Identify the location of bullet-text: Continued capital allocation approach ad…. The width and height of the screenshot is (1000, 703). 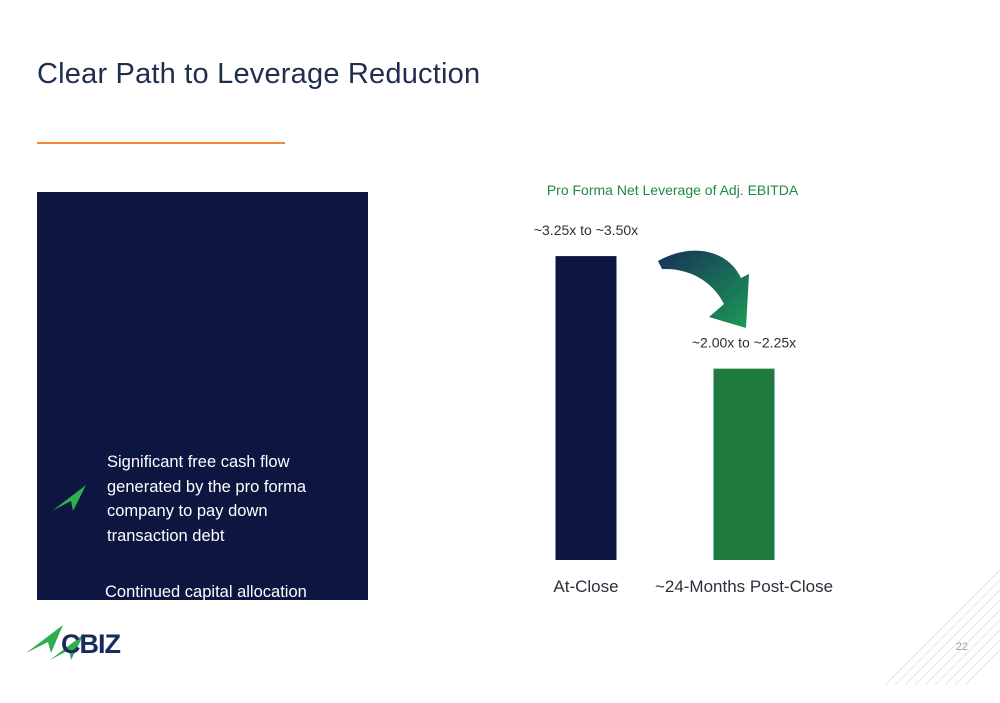
(215, 641).